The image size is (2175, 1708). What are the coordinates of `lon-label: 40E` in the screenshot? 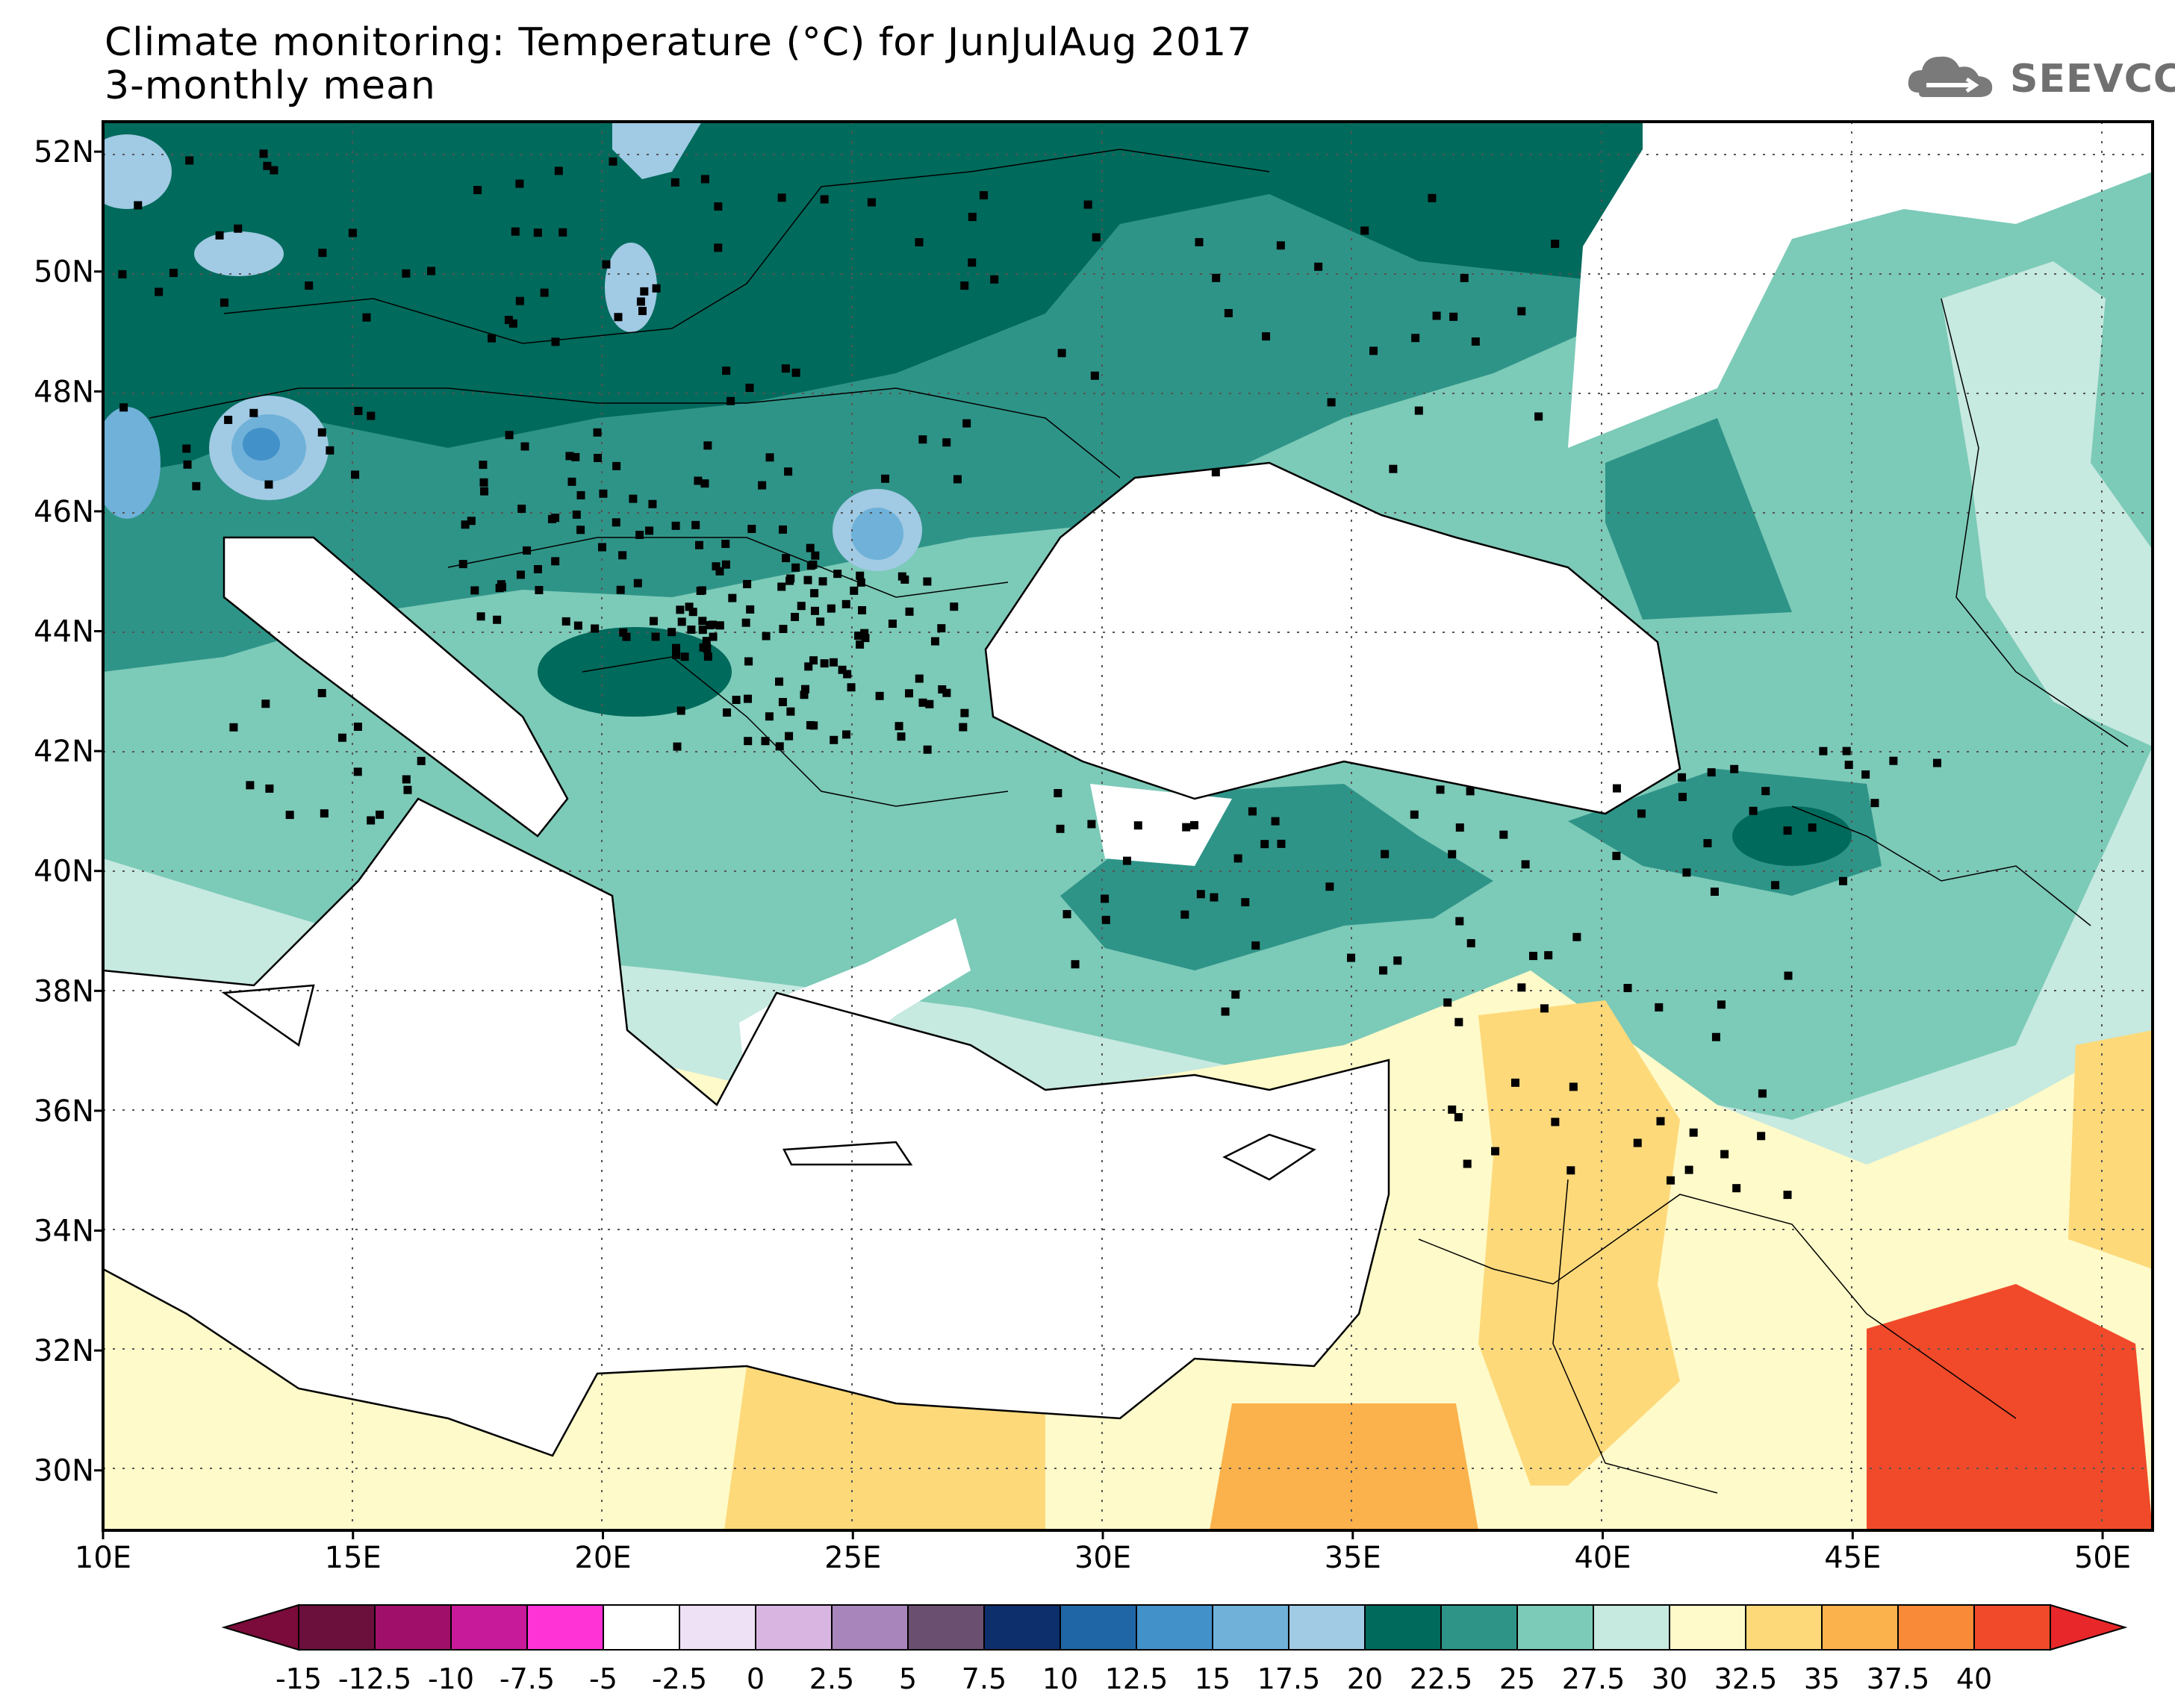 It's located at (1602, 1558).